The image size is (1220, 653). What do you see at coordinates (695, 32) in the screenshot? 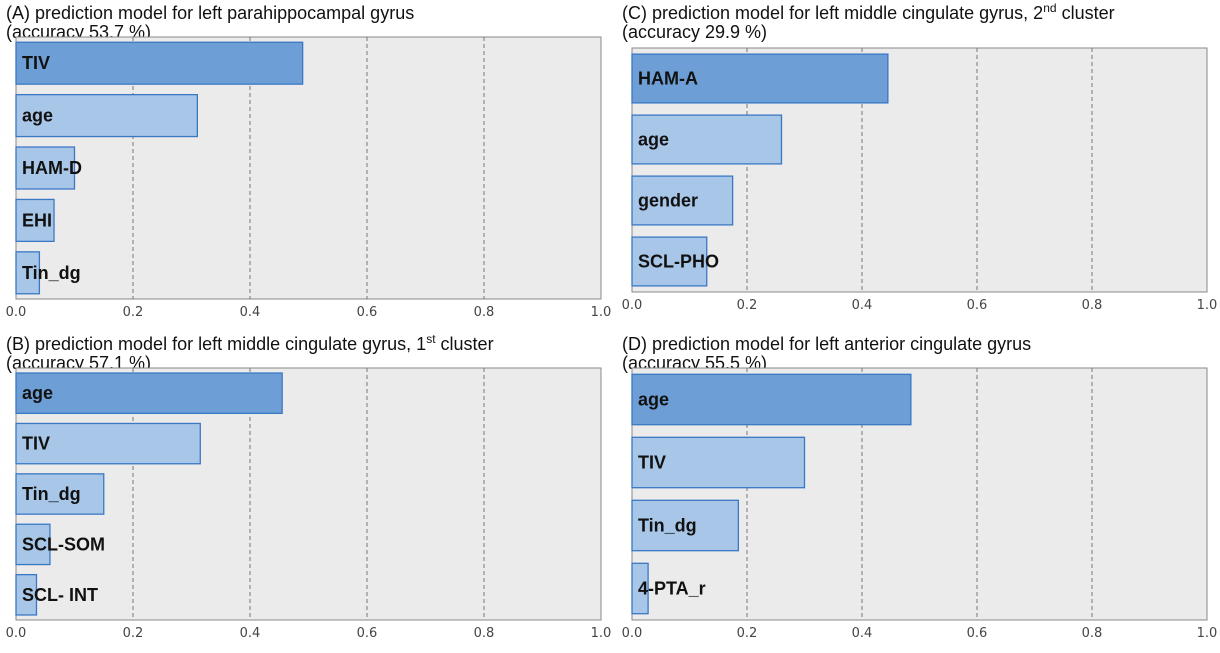
I see `chart-subtitle-c: (accuracy 29.9 %)` at bounding box center [695, 32].